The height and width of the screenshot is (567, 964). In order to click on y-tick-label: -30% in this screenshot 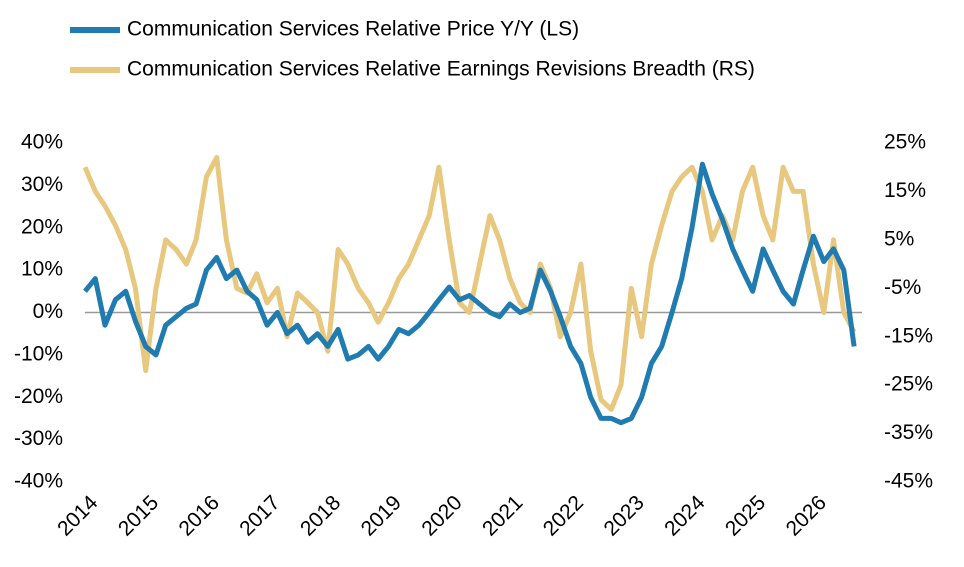, I will do `click(38, 438)`.